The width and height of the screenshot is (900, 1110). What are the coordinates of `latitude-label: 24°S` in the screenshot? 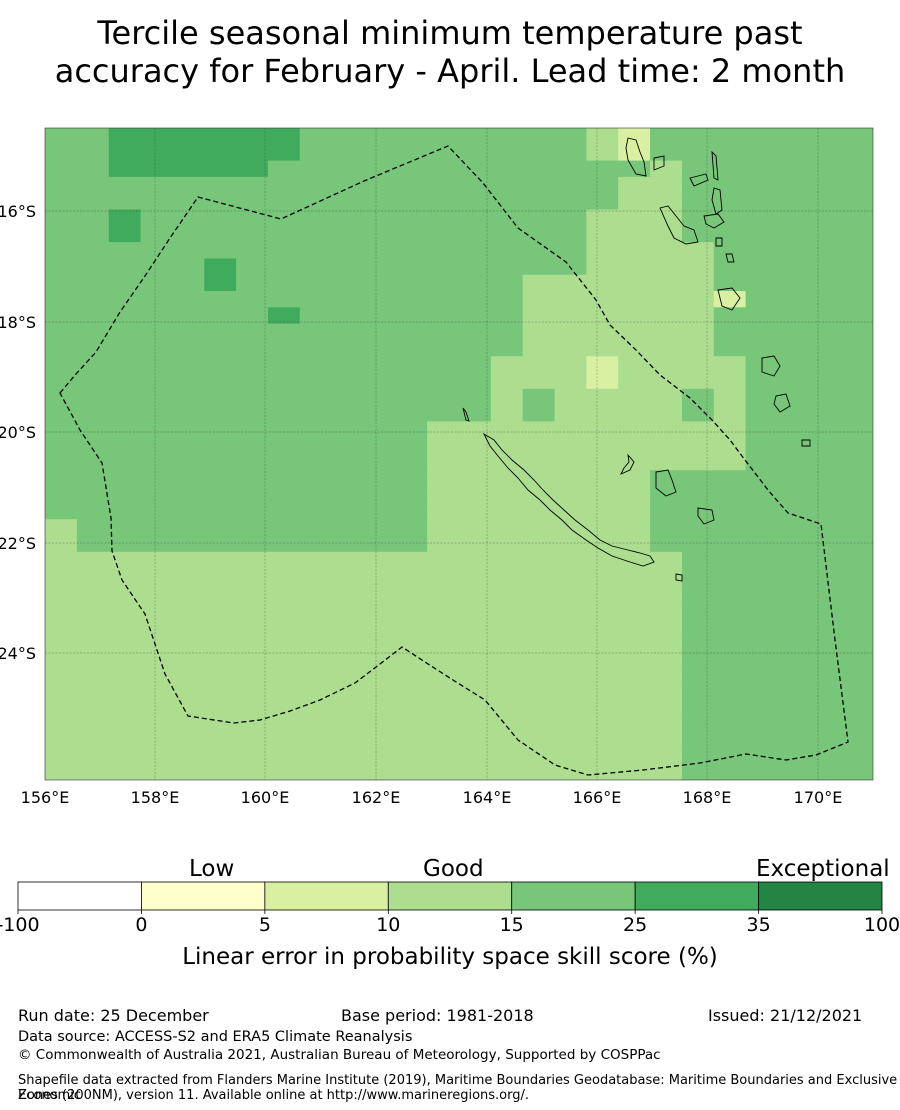 It's located at (18, 653).